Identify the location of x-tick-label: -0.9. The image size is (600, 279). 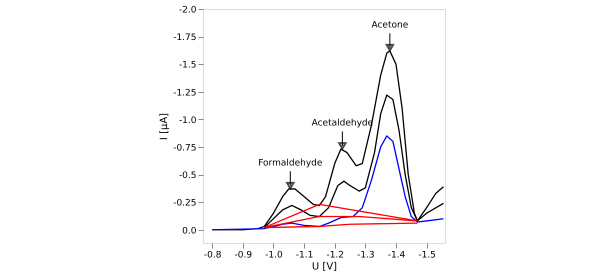
(243, 255).